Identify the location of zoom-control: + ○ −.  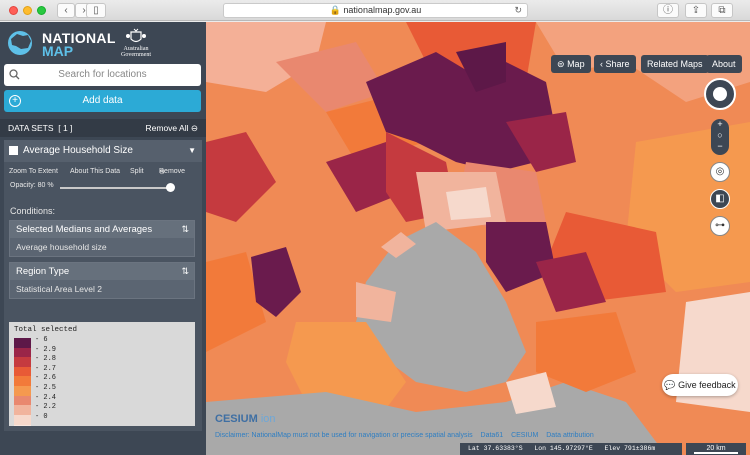
(720, 137).